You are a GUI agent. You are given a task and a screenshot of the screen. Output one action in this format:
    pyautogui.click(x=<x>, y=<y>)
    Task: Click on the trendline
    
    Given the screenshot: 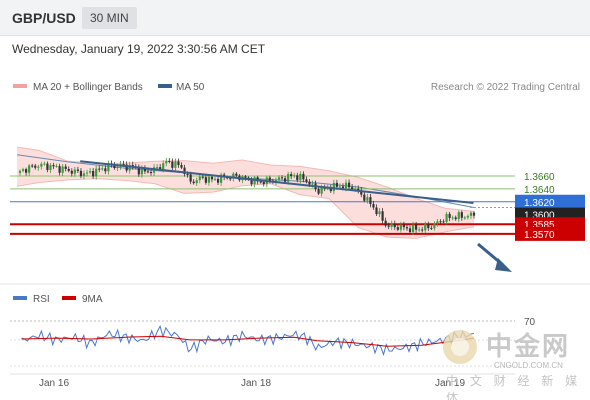 What is the action you would take?
    pyautogui.click(x=277, y=182)
    